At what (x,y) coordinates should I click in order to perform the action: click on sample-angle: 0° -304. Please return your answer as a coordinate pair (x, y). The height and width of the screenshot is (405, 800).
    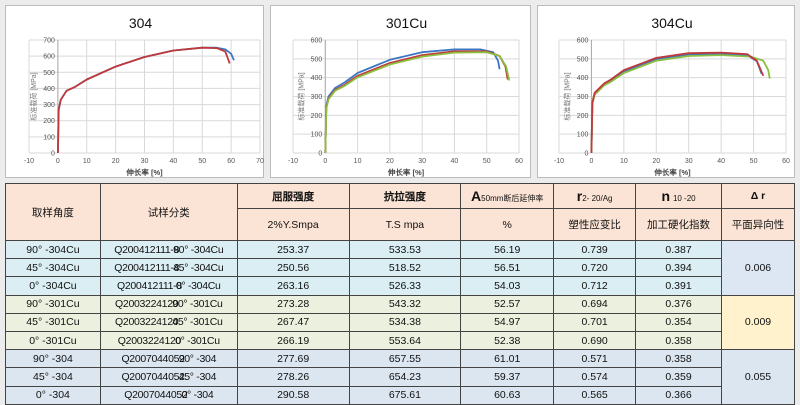
    Looking at the image, I should click on (197, 395).